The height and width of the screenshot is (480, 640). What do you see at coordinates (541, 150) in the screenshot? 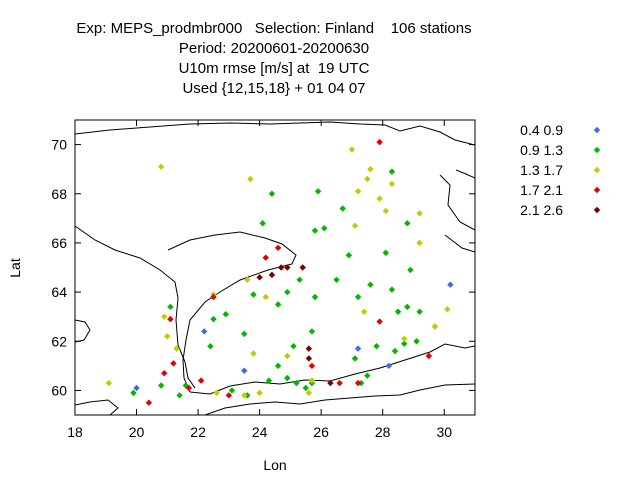
I see `legend-label: 0.9 1.3` at bounding box center [541, 150].